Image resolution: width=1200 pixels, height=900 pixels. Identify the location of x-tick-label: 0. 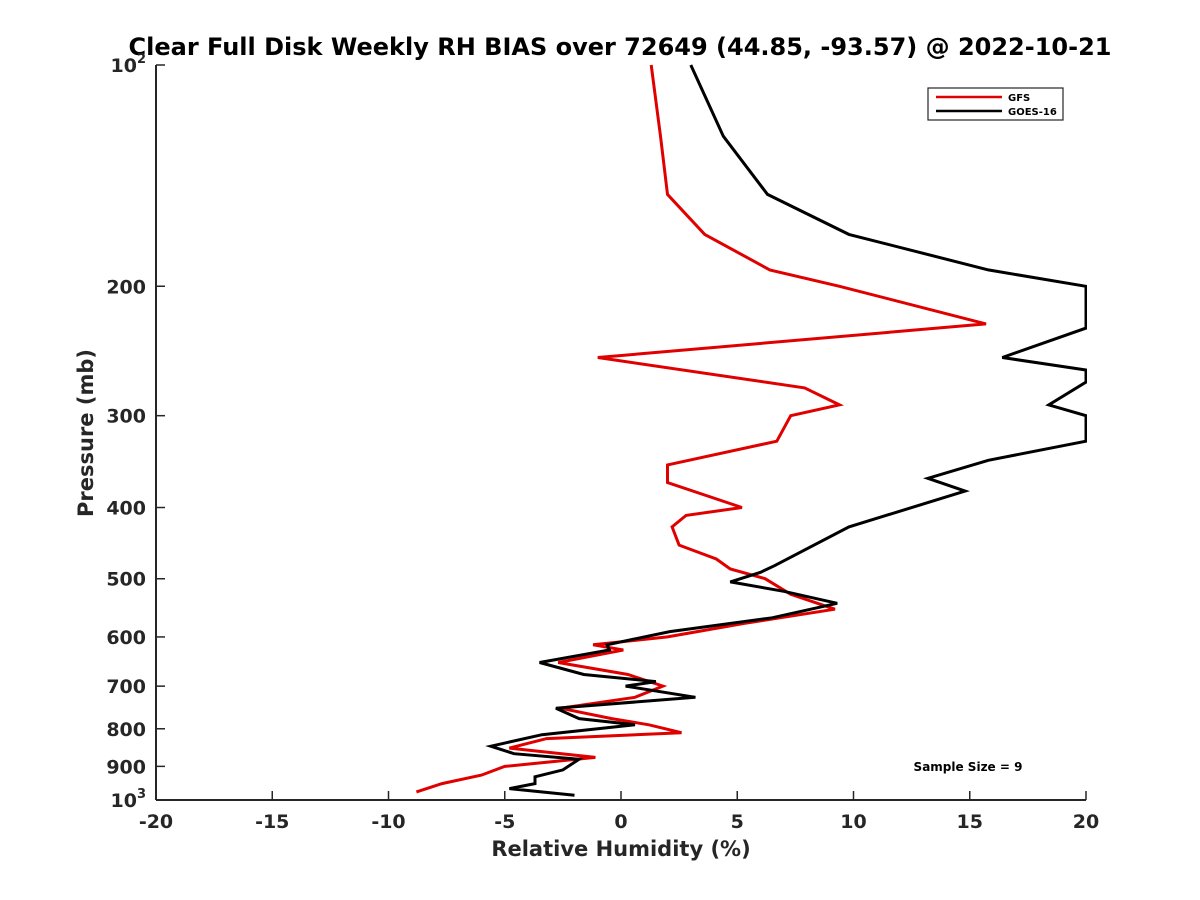
(620, 822).